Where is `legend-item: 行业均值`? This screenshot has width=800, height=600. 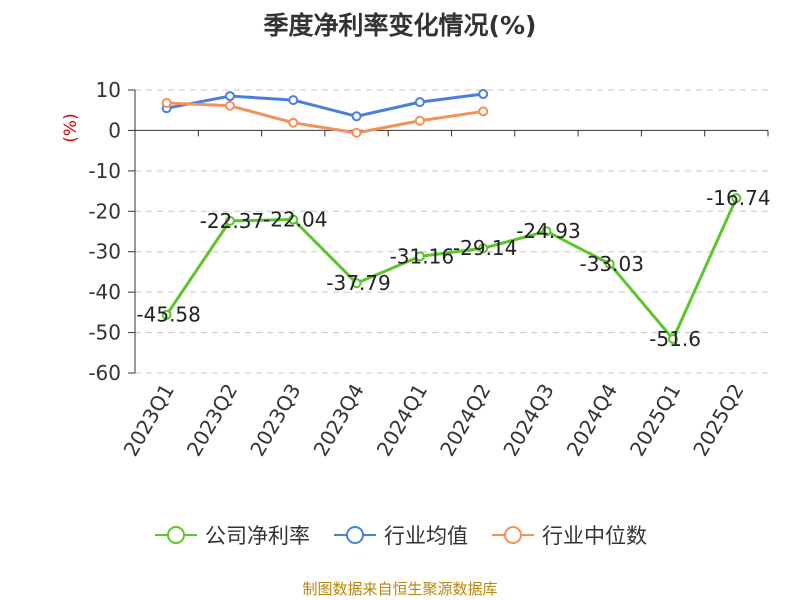 legend-item: 行业均值 is located at coordinates (400, 535).